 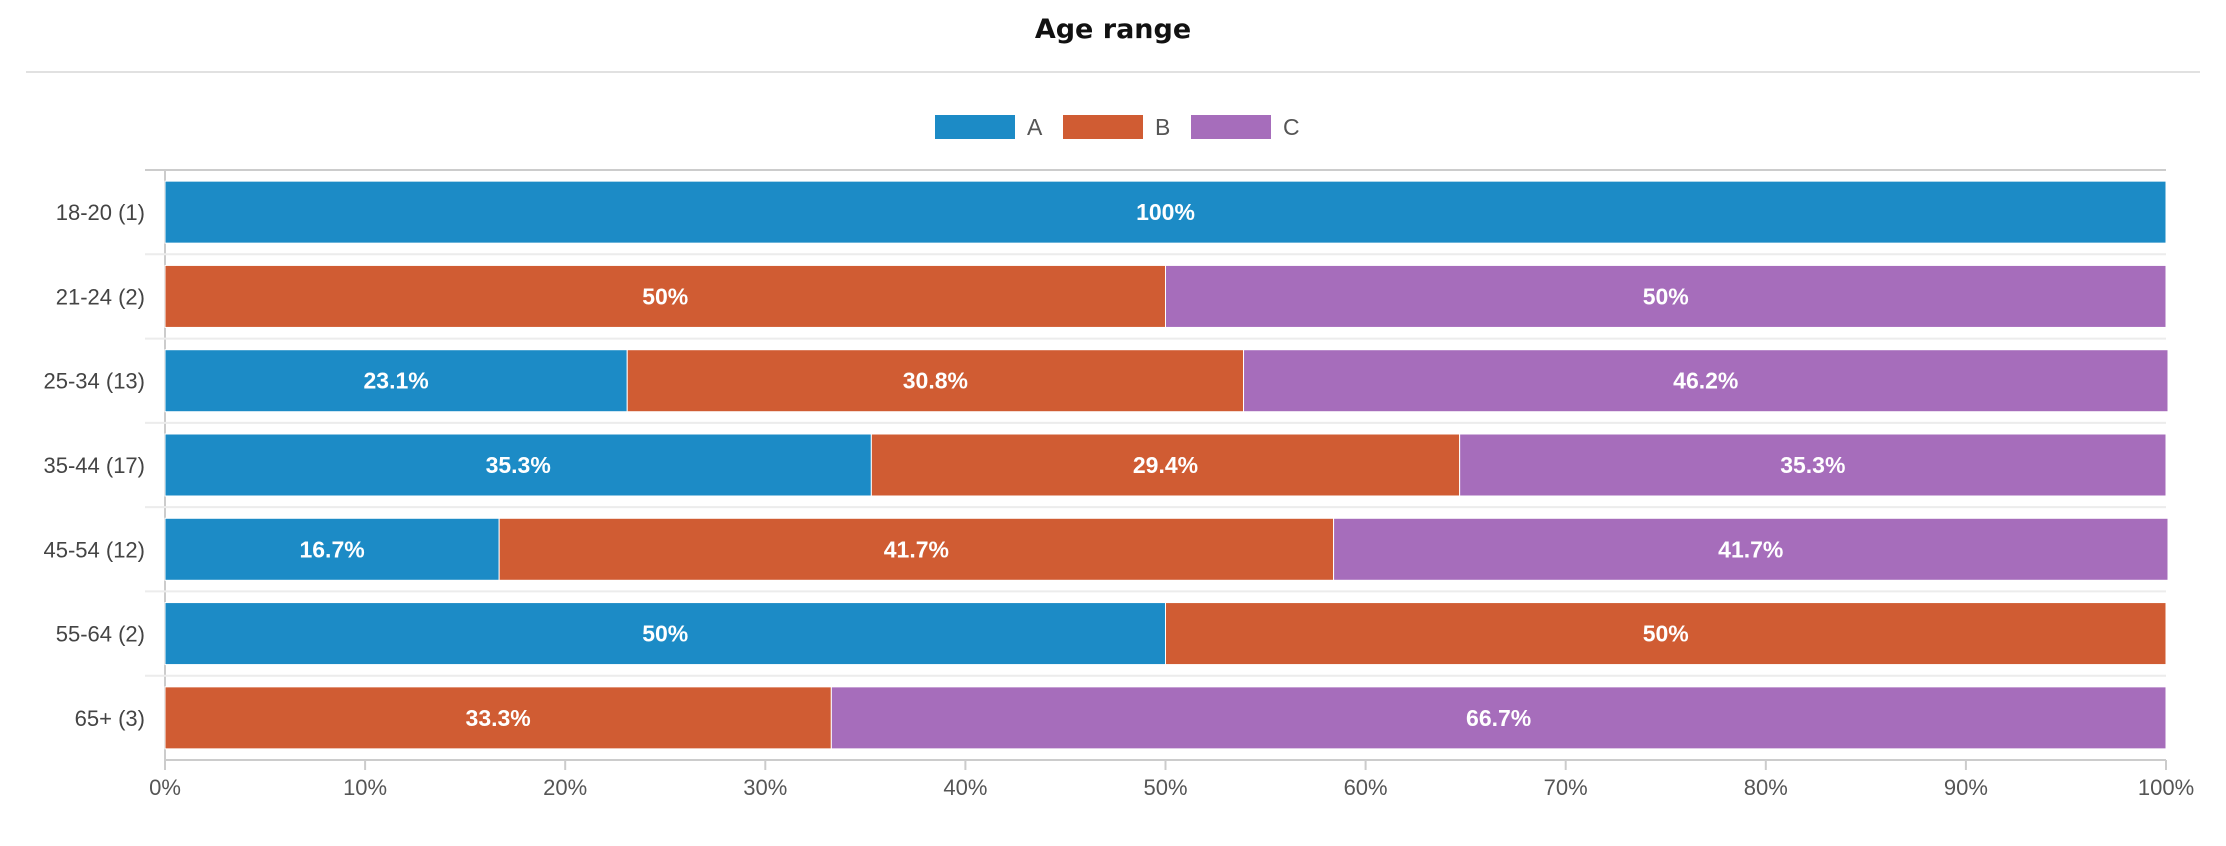 I want to click on x-tick-label: 20%, so click(x=565, y=787).